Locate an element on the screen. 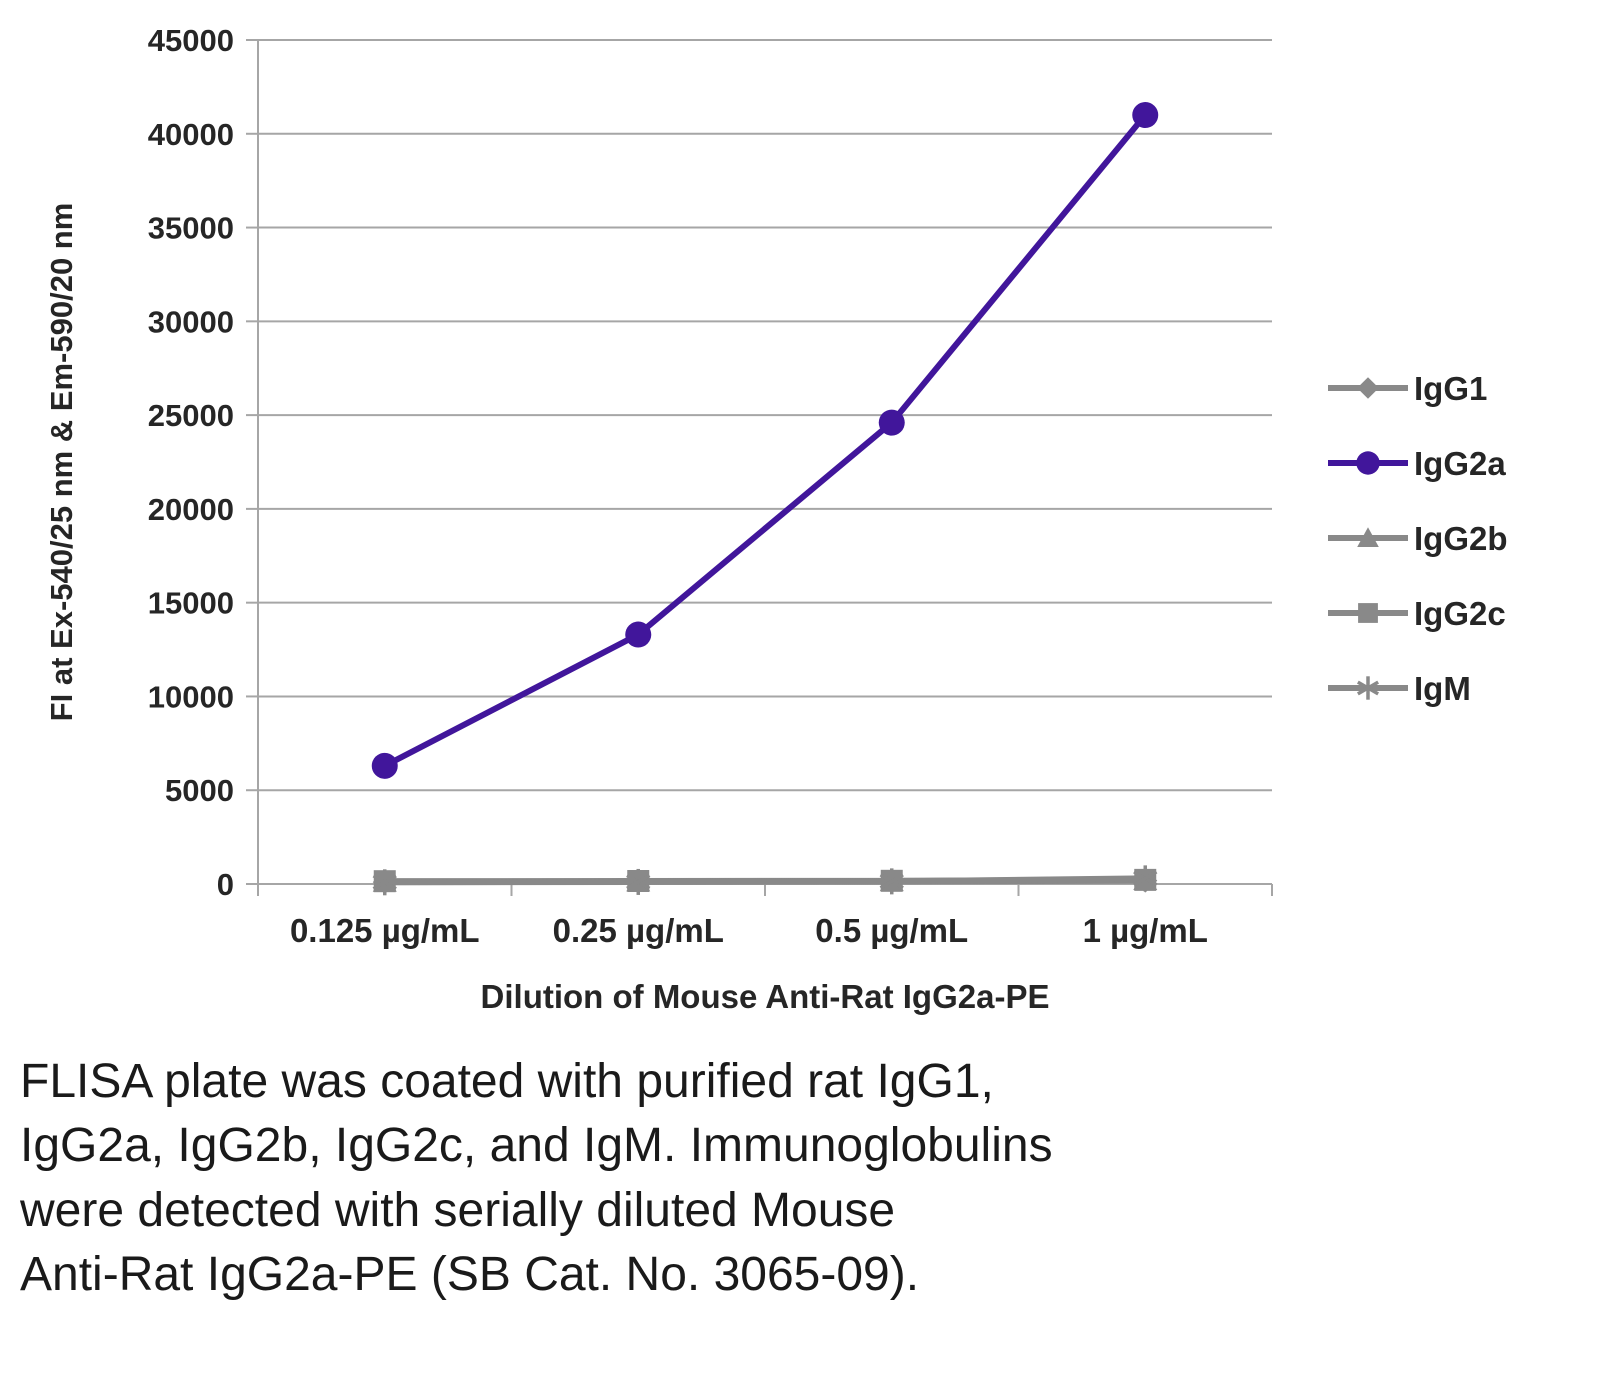 The height and width of the screenshot is (1393, 1600). y-tick-label: 25000 is located at coordinates (191, 415).